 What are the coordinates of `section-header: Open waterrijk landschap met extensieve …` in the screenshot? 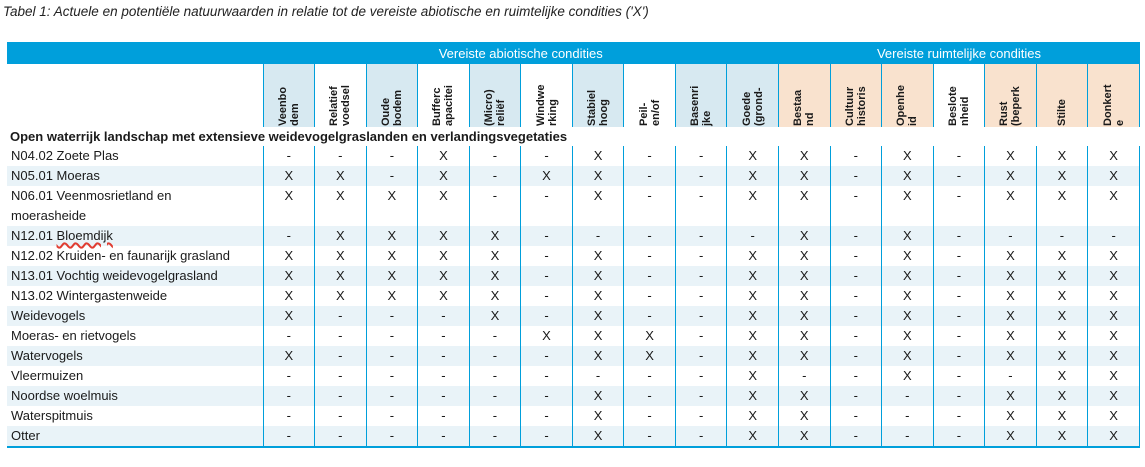 It's located at (289, 136).